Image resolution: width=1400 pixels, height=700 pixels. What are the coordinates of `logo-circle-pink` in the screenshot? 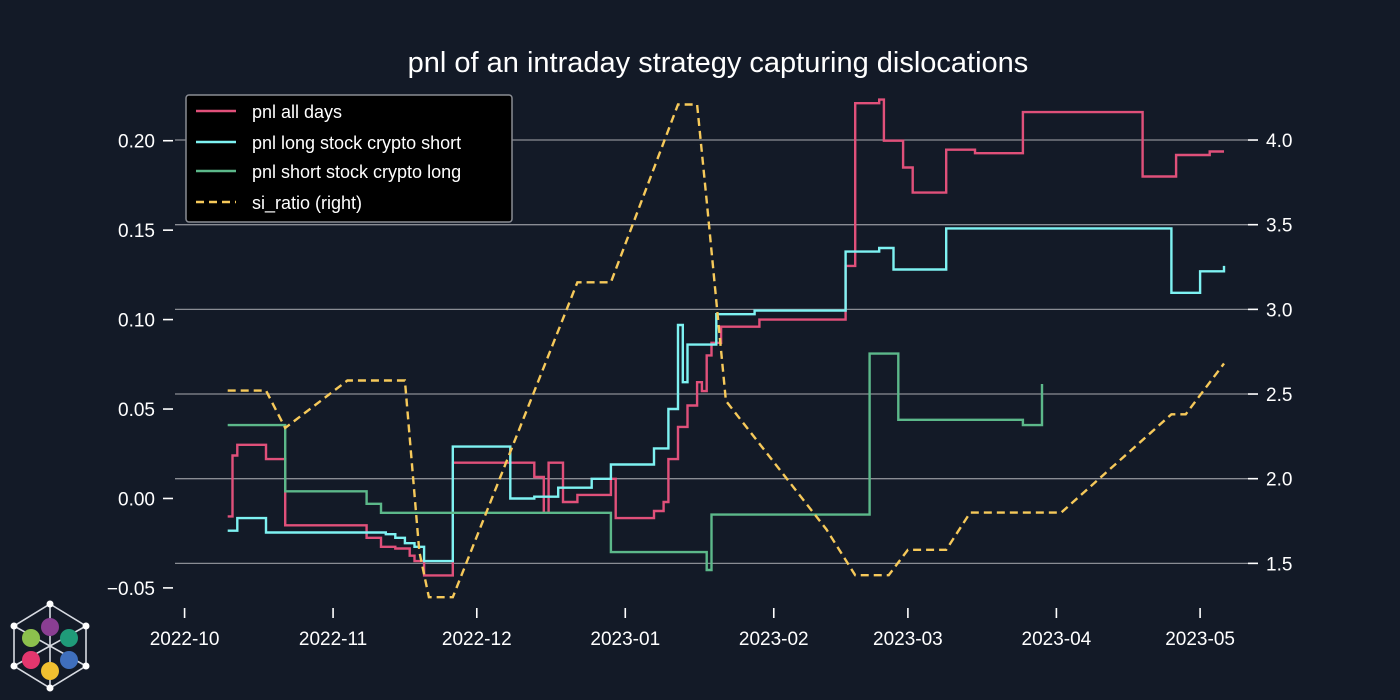 It's located at (31, 660).